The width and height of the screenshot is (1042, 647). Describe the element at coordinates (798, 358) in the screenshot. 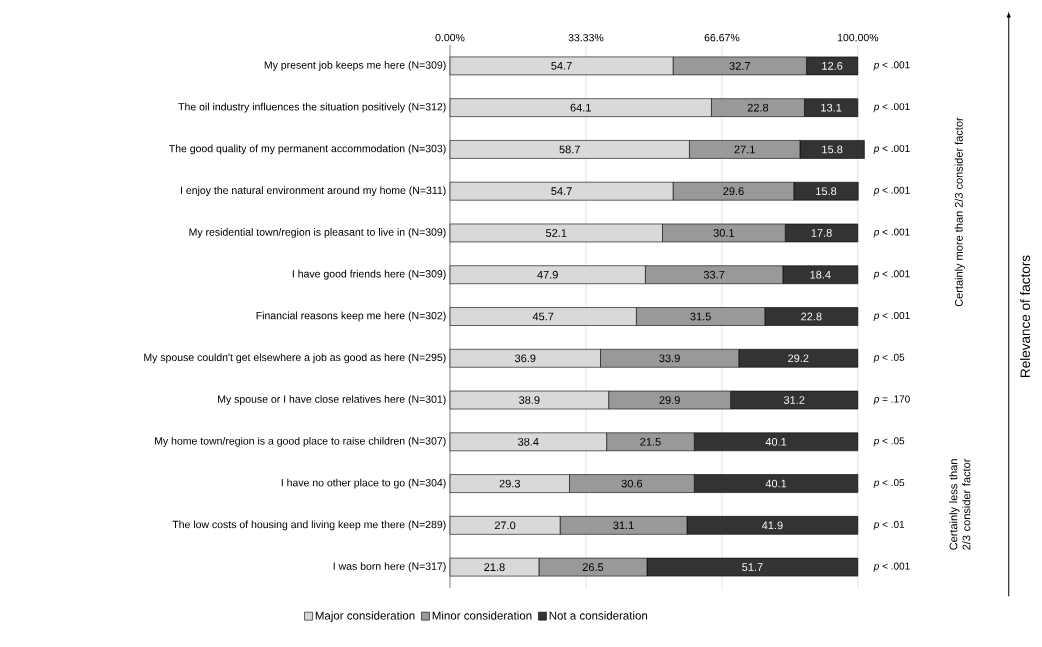

I see `data-label: 29.2` at that location.